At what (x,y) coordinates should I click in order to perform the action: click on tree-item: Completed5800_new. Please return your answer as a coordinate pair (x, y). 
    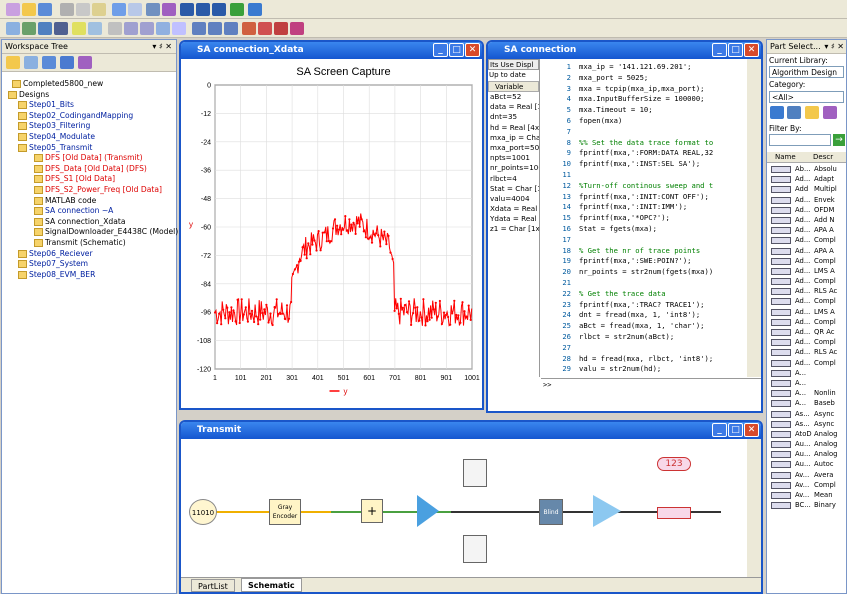
    Looking at the image, I should click on (90, 84).